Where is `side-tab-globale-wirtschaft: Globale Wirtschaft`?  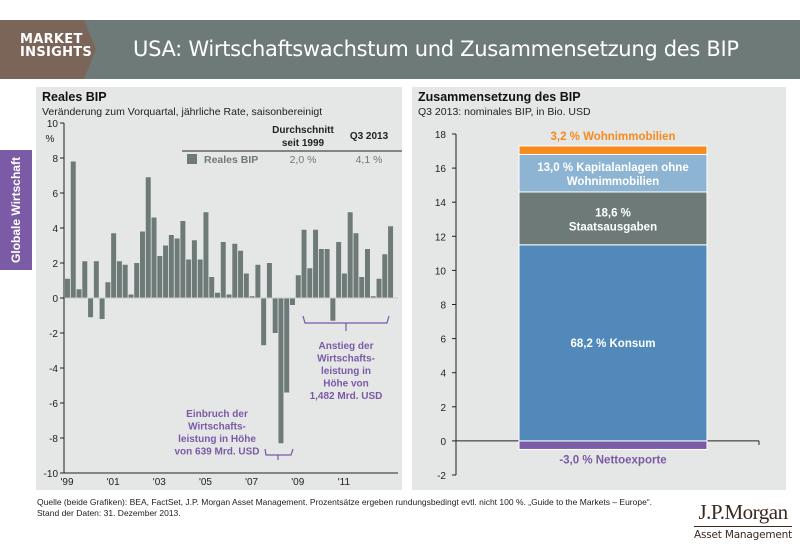
side-tab-globale-wirtschaft: Globale Wirtschaft is located at coordinates (16, 210).